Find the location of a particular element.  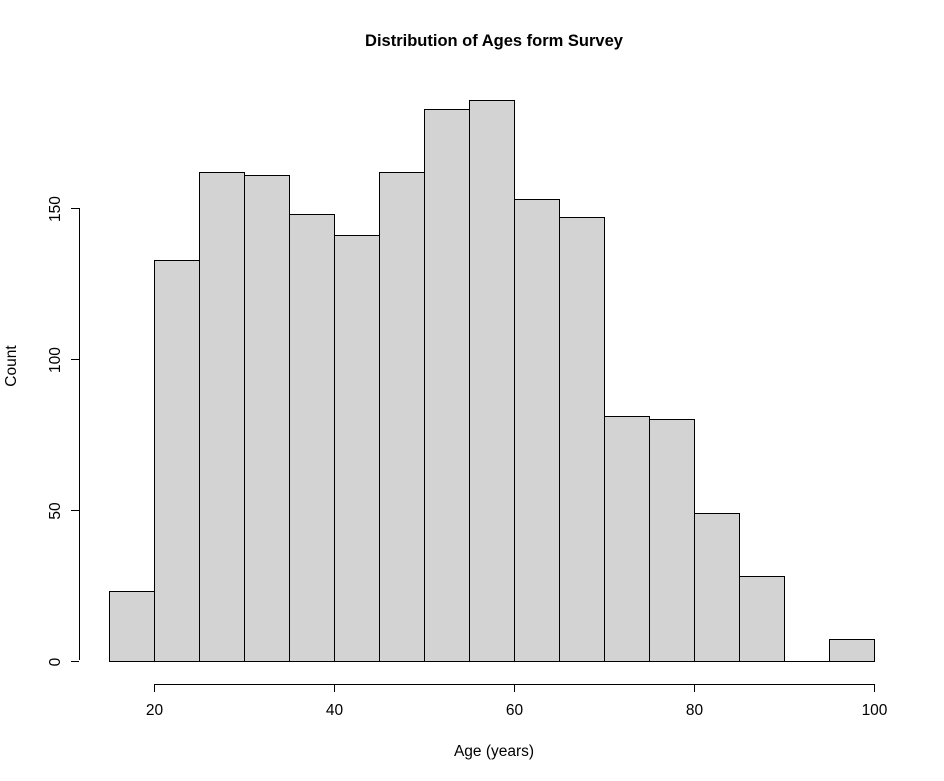

x-tick-label: 80 is located at coordinates (694, 710).